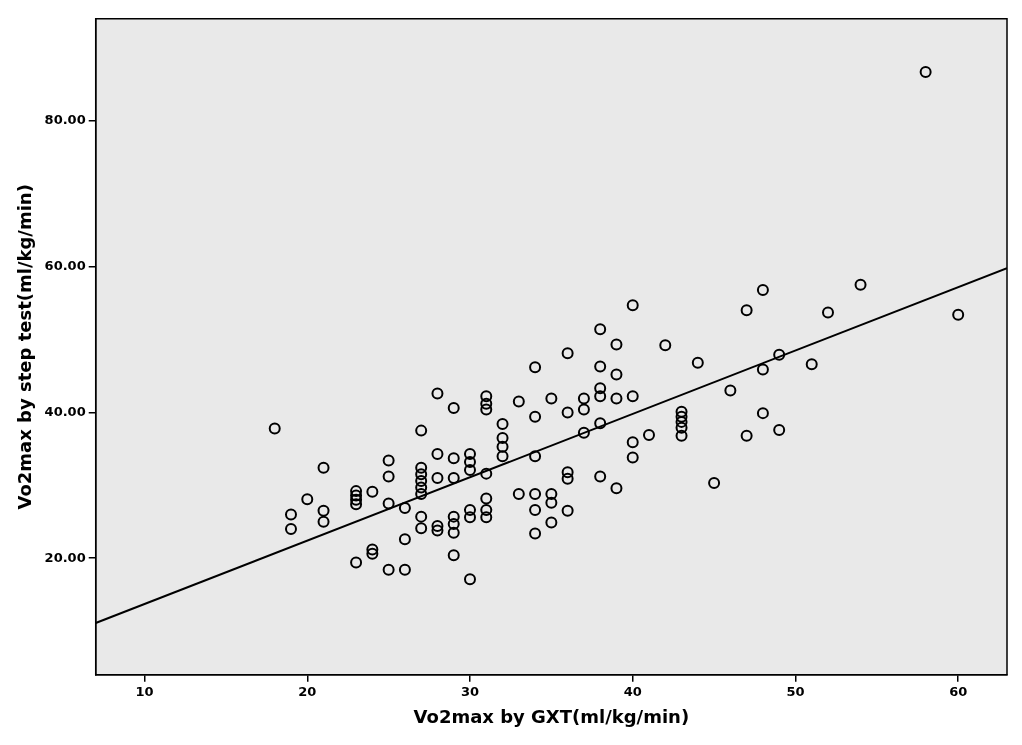 The image size is (1022, 745). What do you see at coordinates (65, 265) in the screenshot?
I see `y-tick-label: 60.00` at bounding box center [65, 265].